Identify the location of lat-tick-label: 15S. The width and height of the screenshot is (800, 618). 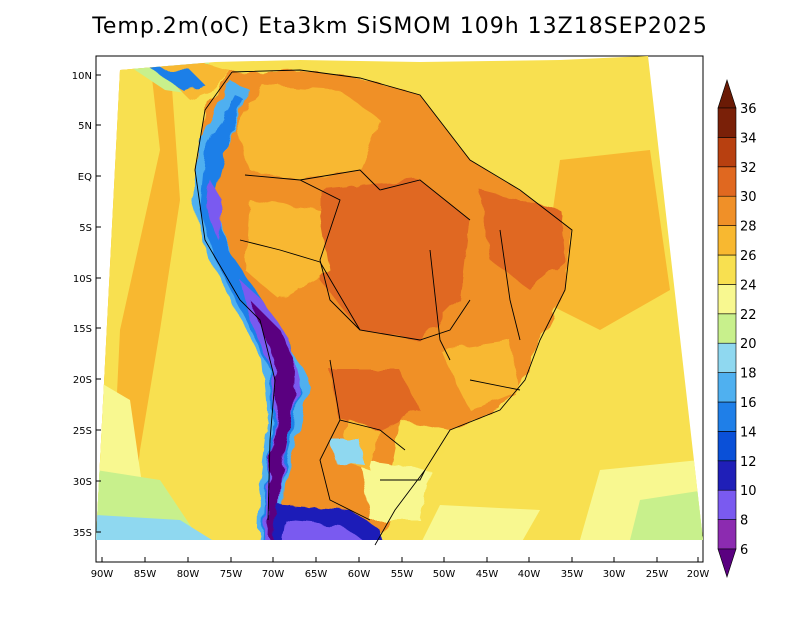
(82, 329).